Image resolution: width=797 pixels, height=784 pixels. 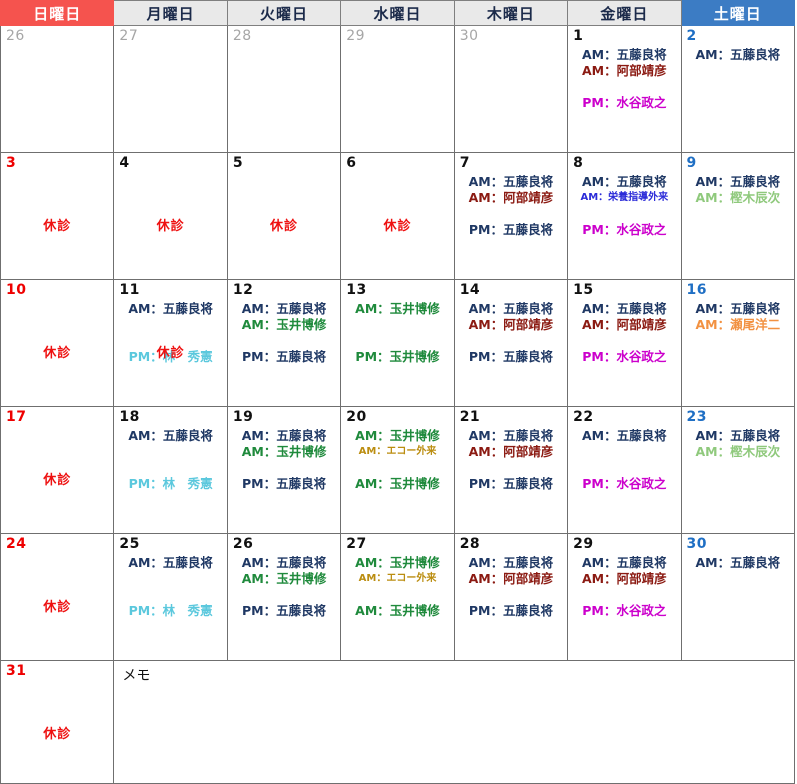 I want to click on calendar-day-cell: 26, so click(x=57, y=89).